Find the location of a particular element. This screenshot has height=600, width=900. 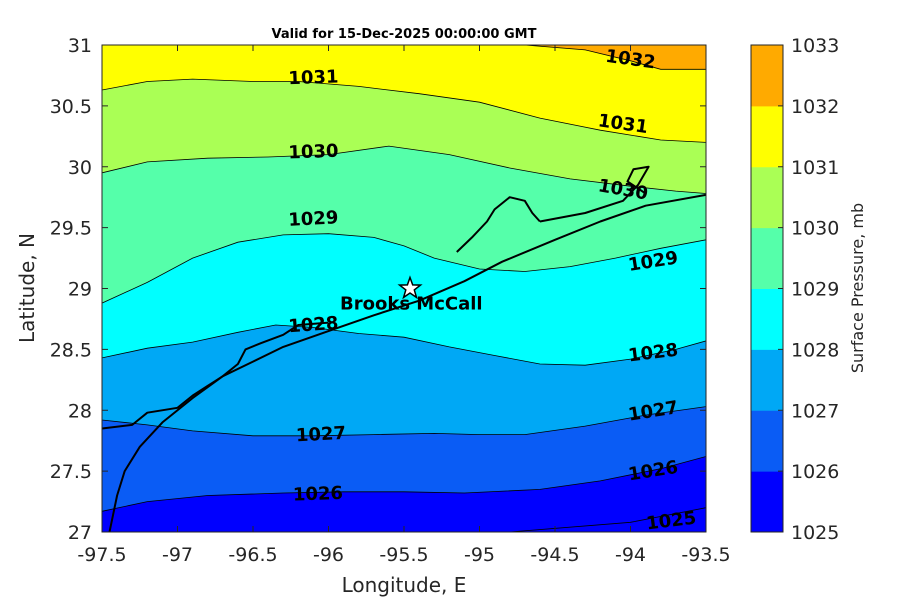

x-tick-label: -96.5 is located at coordinates (252, 555).